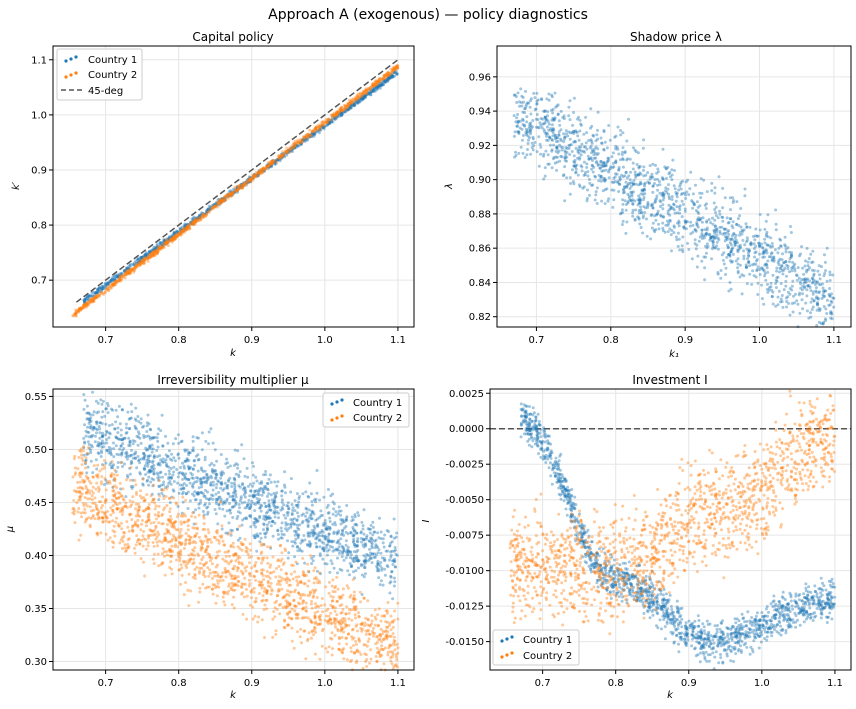 Image resolution: width=856 pixels, height=709 pixels. Describe the element at coordinates (39, 226) in the screenshot. I see `y-tick-label: 0.8` at that location.